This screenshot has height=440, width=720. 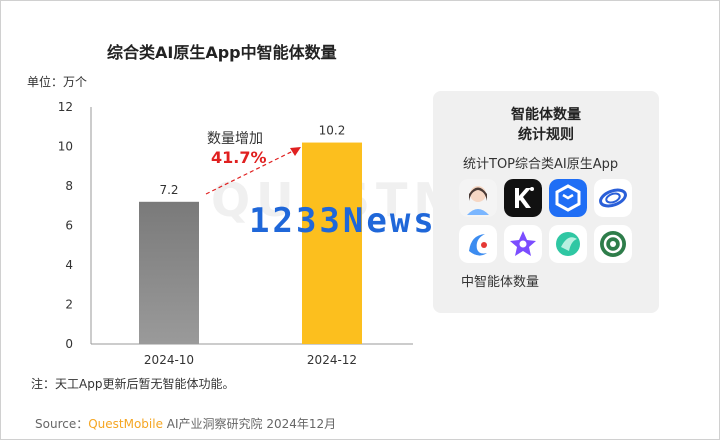 What do you see at coordinates (222, 52) in the screenshot?
I see `chart-title: 综合类AI原生App中智能体数量` at bounding box center [222, 52].